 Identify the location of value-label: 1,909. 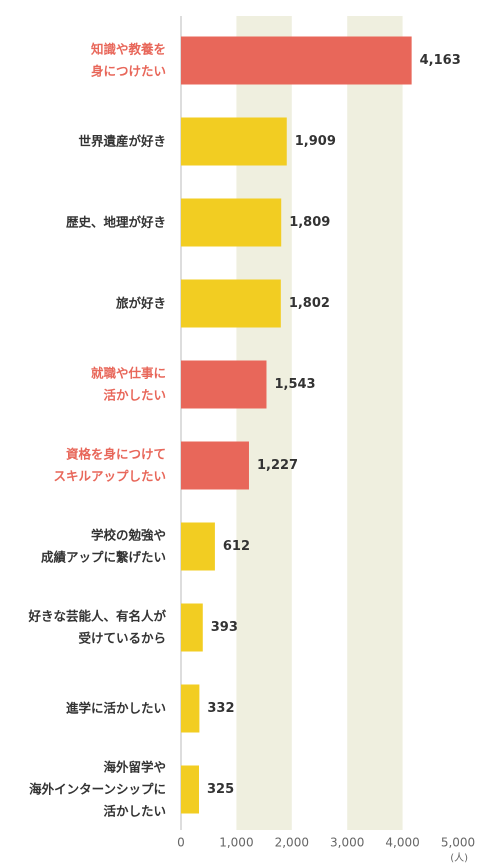
(315, 141).